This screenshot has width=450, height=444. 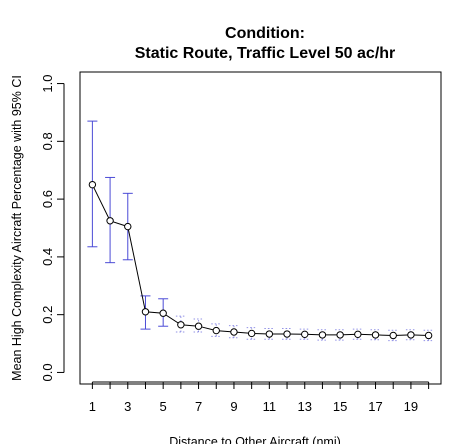 What do you see at coordinates (265, 33) in the screenshot?
I see `chart-title-line1: Condition:` at bounding box center [265, 33].